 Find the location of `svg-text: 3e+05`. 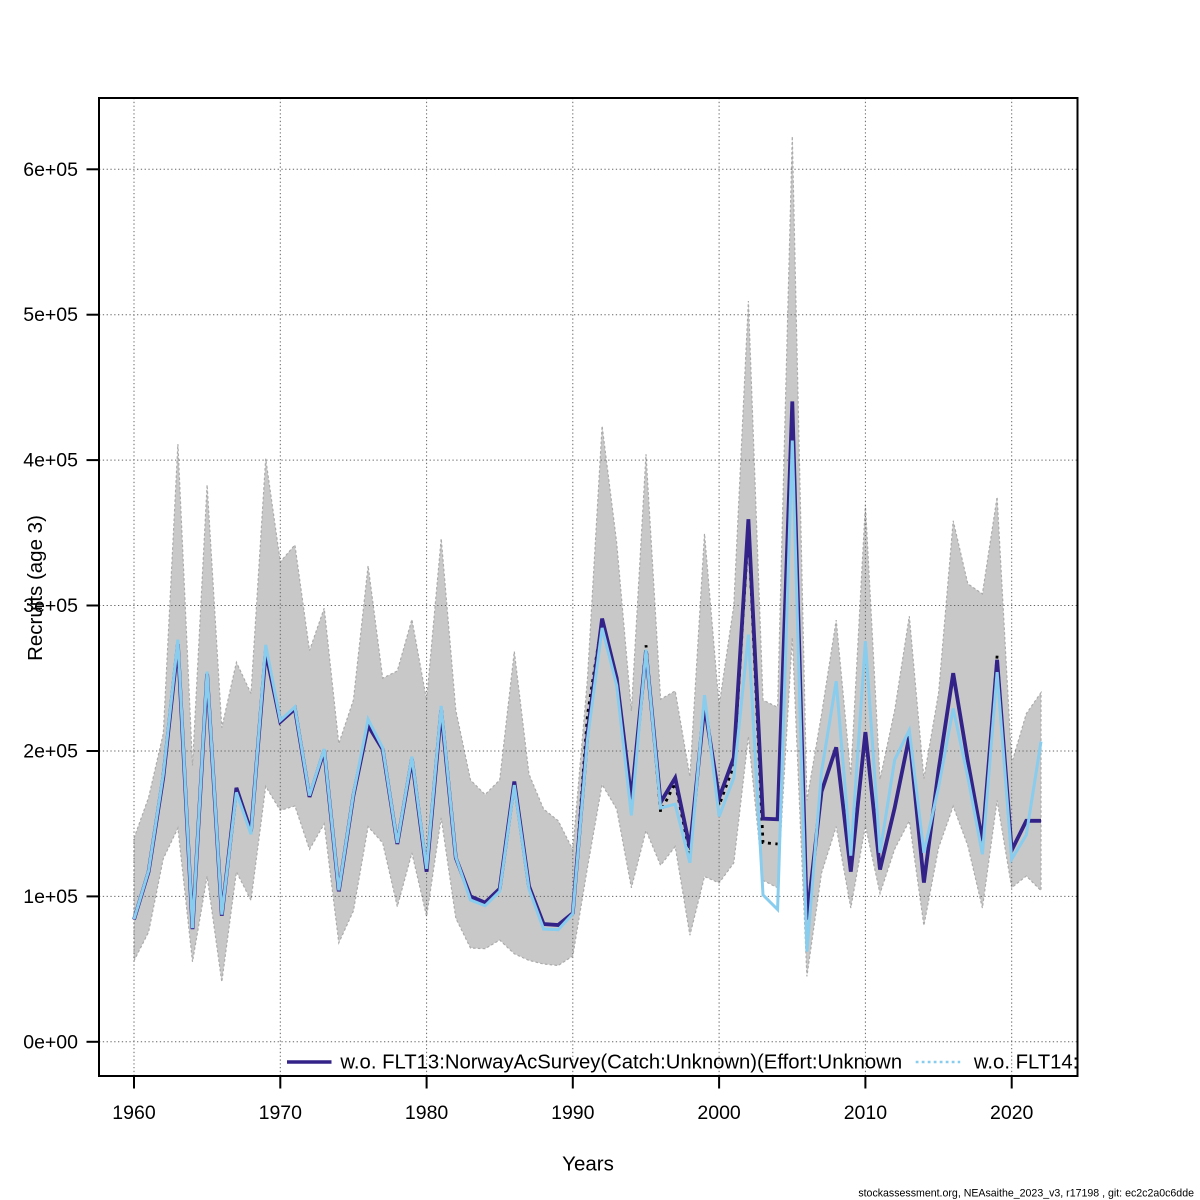

svg-text: 3e+05 is located at coordinates (50, 606).